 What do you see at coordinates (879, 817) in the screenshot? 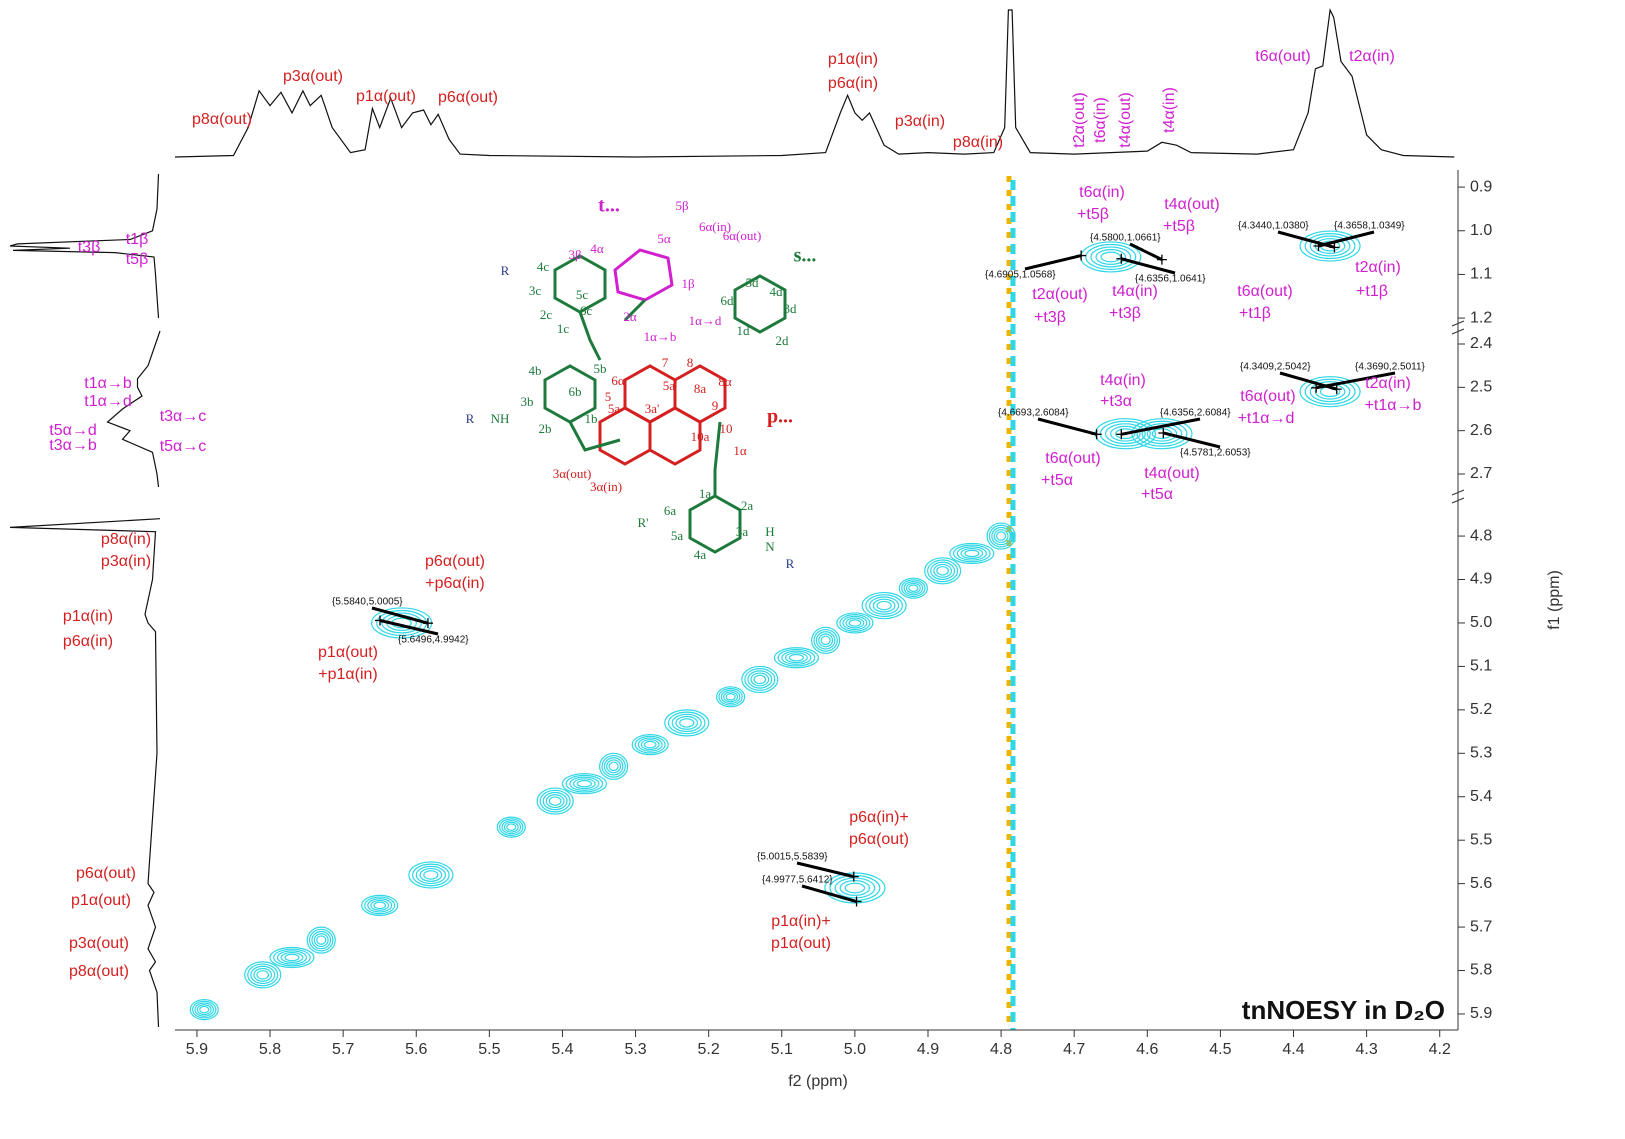
I see `annotation: p6α(in)+` at bounding box center [879, 817].